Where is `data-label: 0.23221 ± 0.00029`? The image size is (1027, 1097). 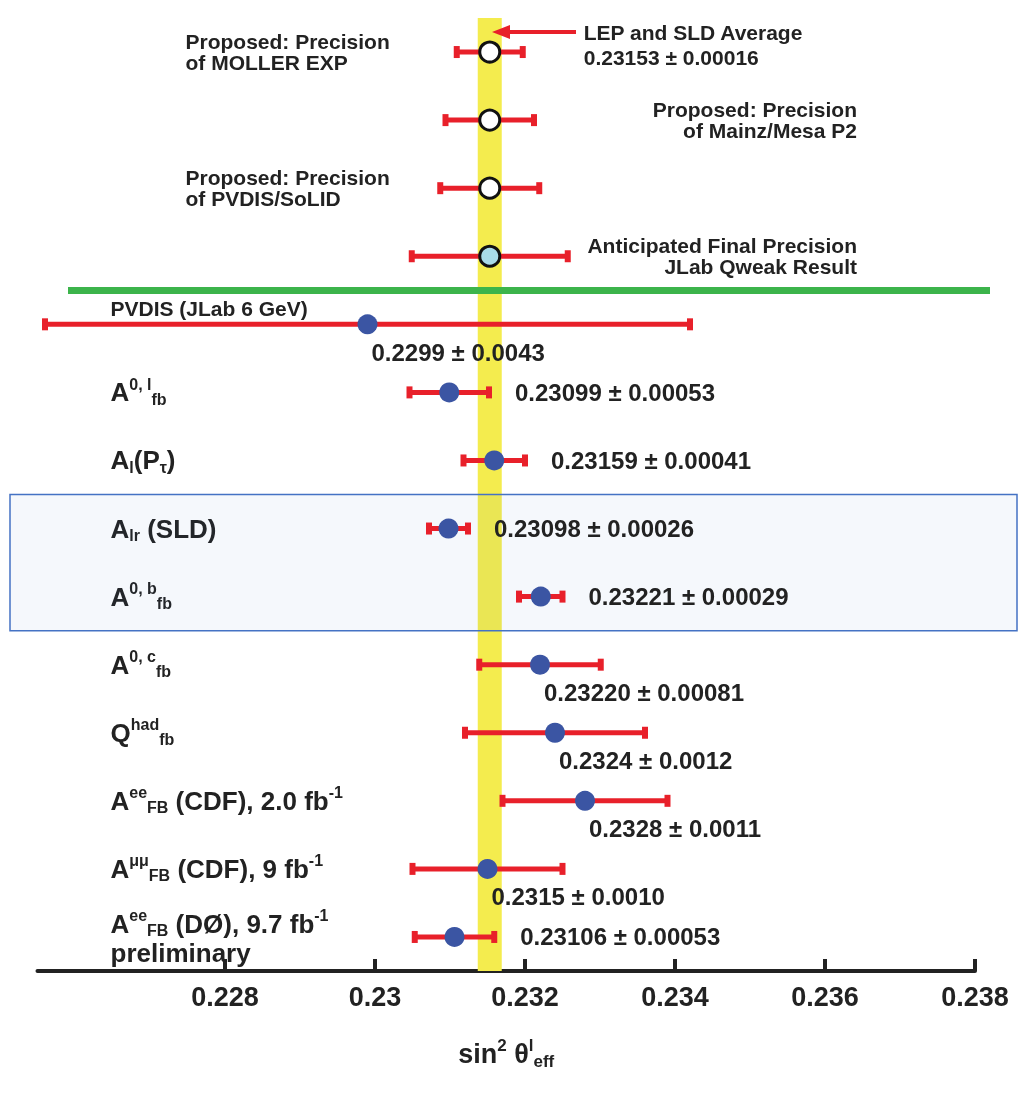 data-label: 0.23221 ± 0.00029 is located at coordinates (688, 597).